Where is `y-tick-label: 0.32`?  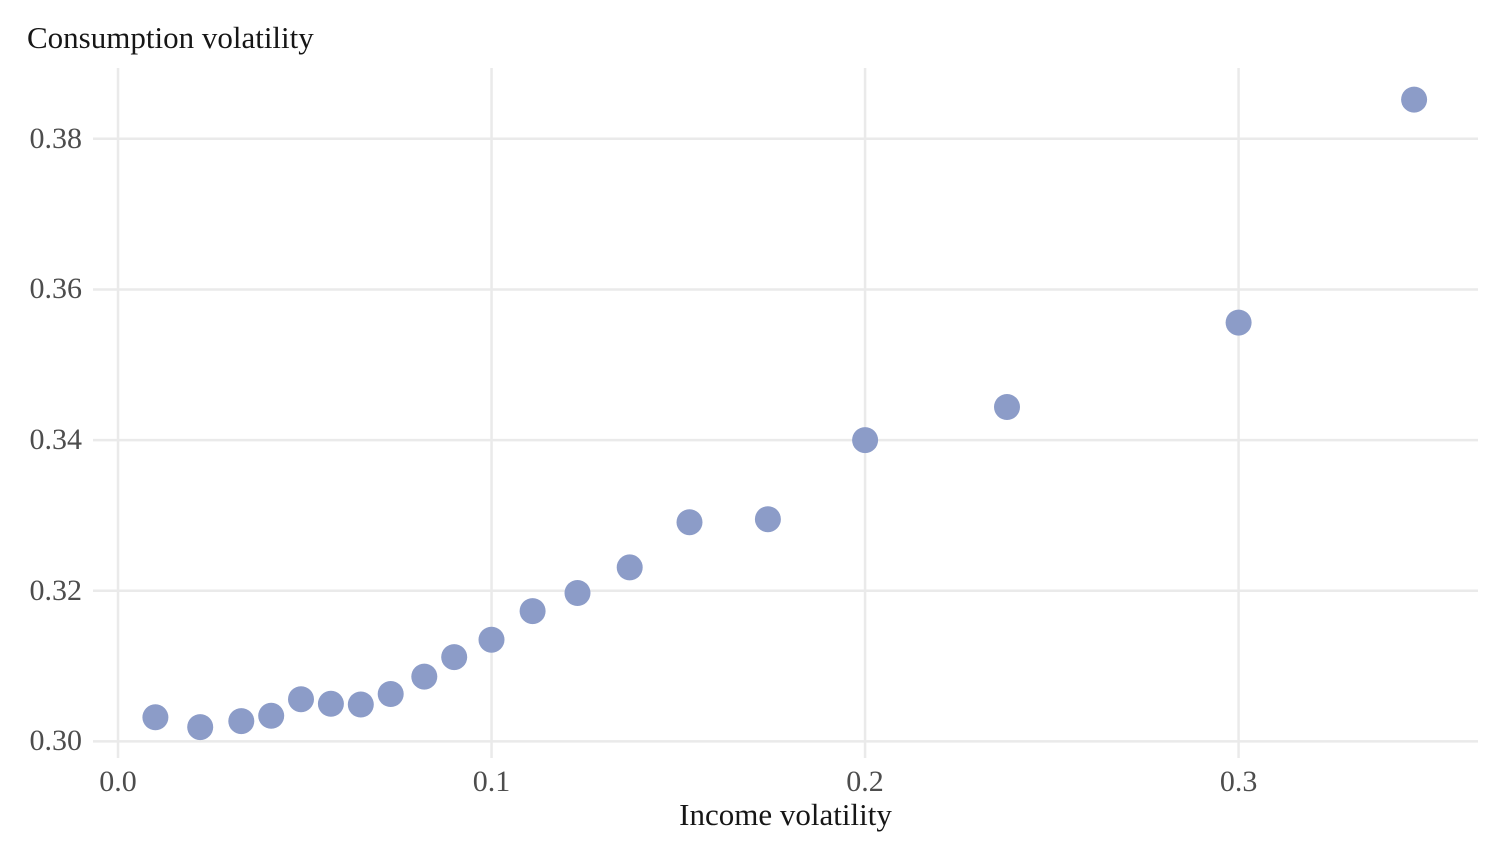 y-tick-label: 0.32 is located at coordinates (56, 590).